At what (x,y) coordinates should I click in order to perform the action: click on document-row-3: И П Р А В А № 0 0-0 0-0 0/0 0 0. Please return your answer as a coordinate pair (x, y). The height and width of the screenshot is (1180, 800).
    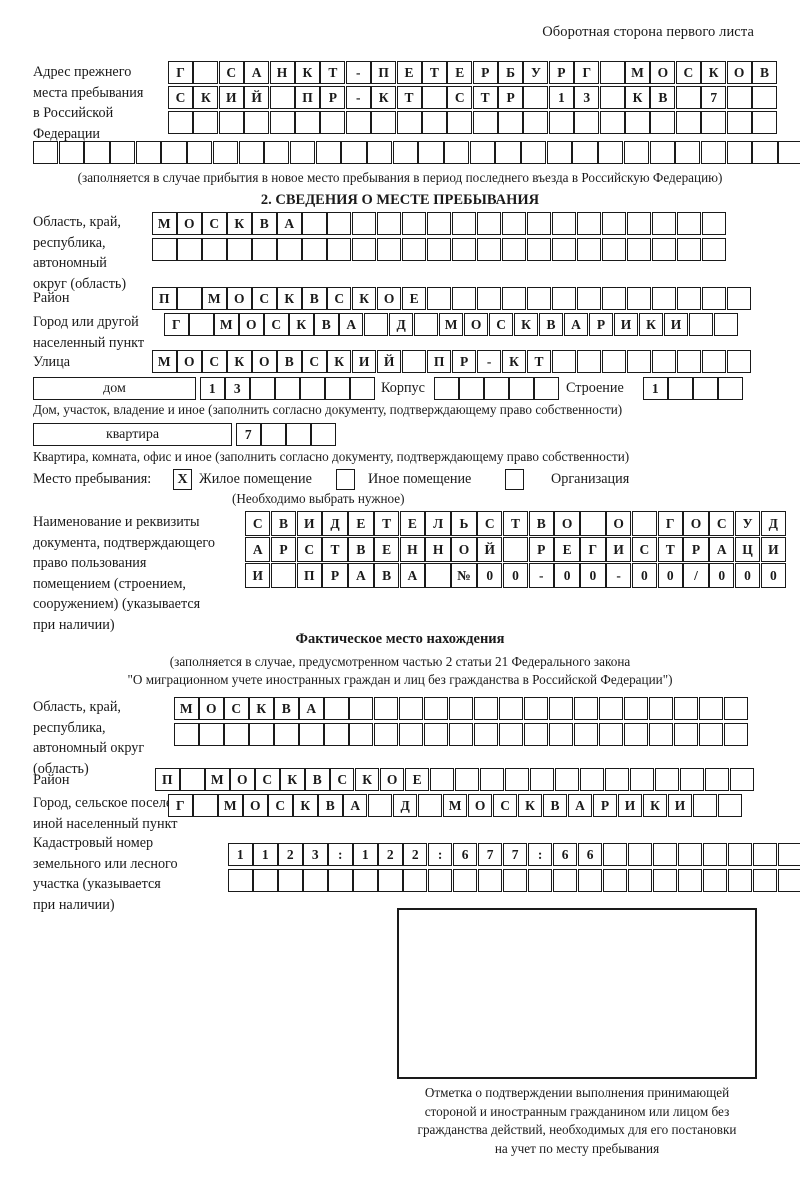
    Looking at the image, I should click on (516, 575).